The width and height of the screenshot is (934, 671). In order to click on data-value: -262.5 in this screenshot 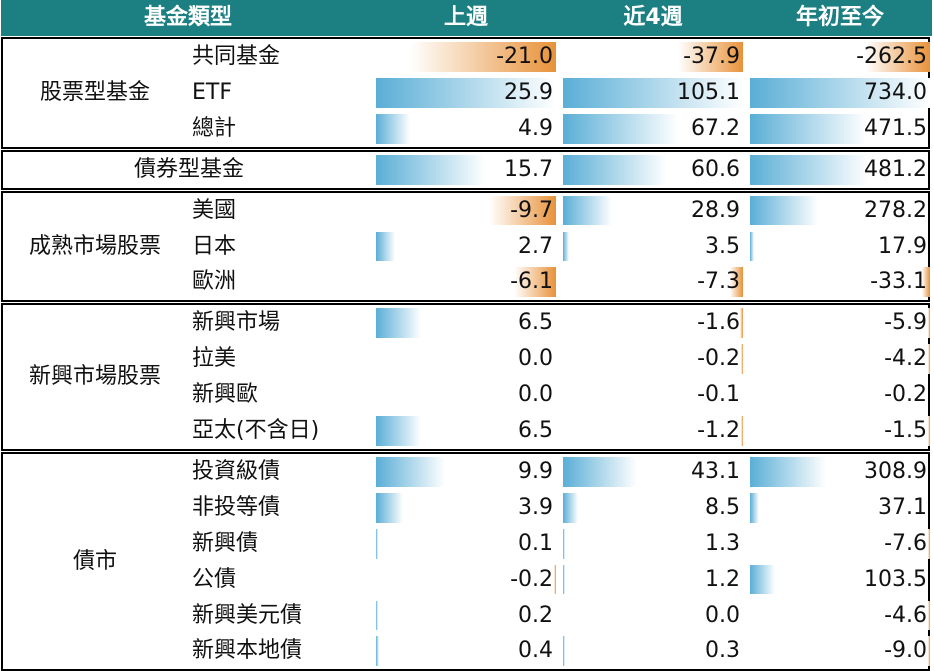, I will do `click(891, 56)`.